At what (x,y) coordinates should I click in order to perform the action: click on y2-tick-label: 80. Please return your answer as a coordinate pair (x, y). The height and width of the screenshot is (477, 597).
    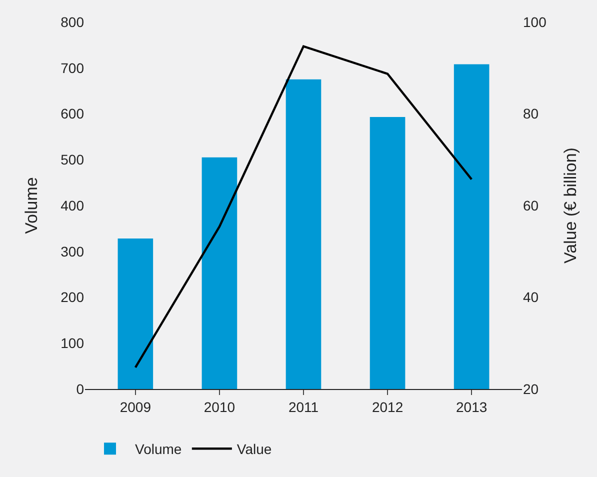
    Looking at the image, I should click on (531, 114).